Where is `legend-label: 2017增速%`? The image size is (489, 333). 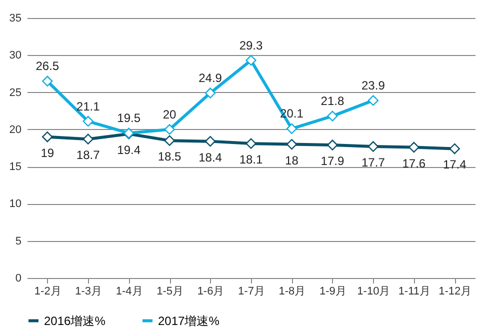
legend-label: 2017增速% is located at coordinates (189, 321).